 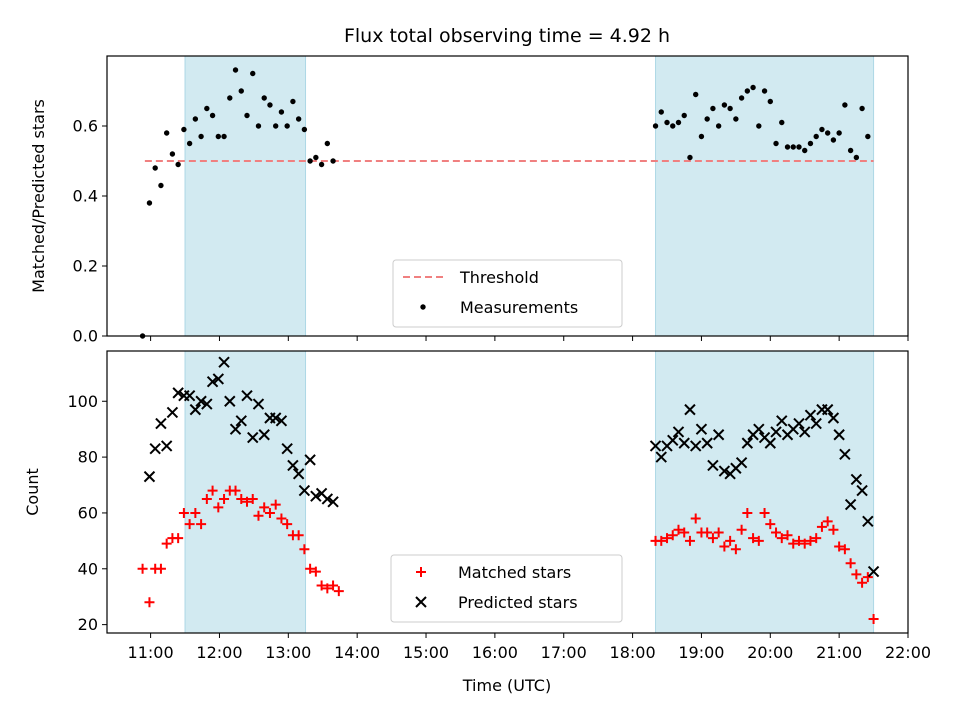 What do you see at coordinates (507, 36) in the screenshot?
I see `chart-title: Flux total observing time = 4.92 h` at bounding box center [507, 36].